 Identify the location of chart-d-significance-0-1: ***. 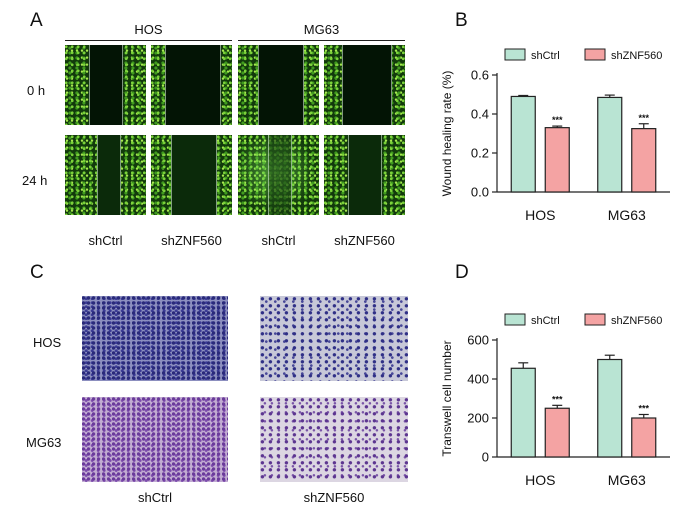
(557, 399).